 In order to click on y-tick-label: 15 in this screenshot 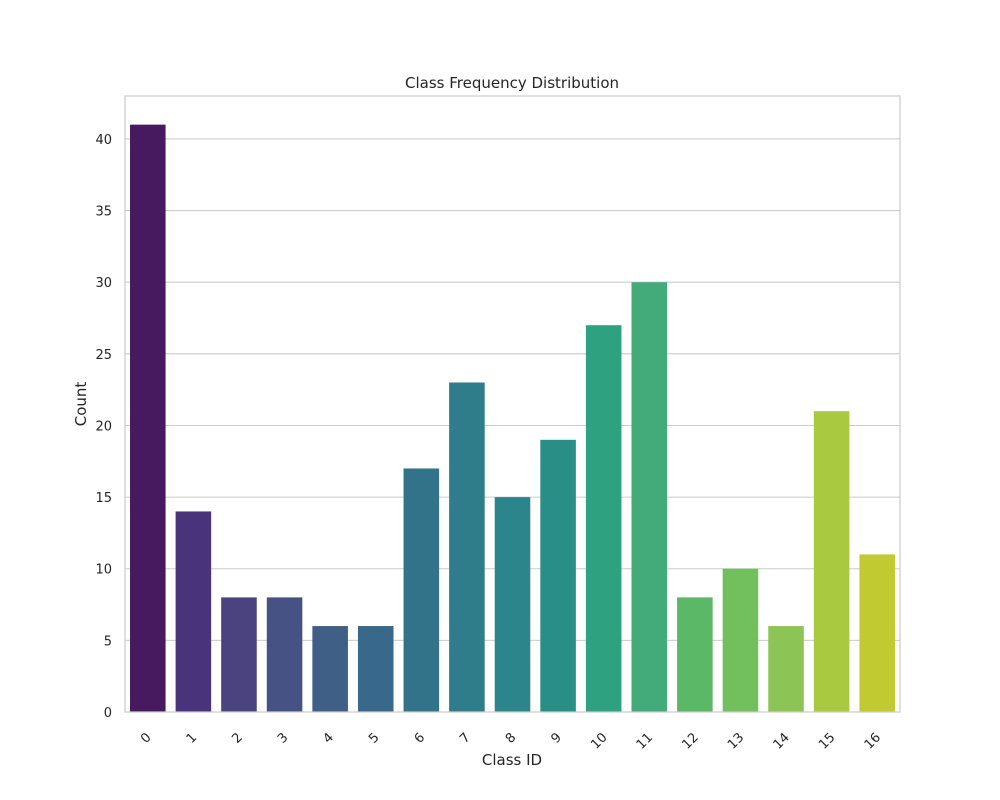, I will do `click(103, 498)`.